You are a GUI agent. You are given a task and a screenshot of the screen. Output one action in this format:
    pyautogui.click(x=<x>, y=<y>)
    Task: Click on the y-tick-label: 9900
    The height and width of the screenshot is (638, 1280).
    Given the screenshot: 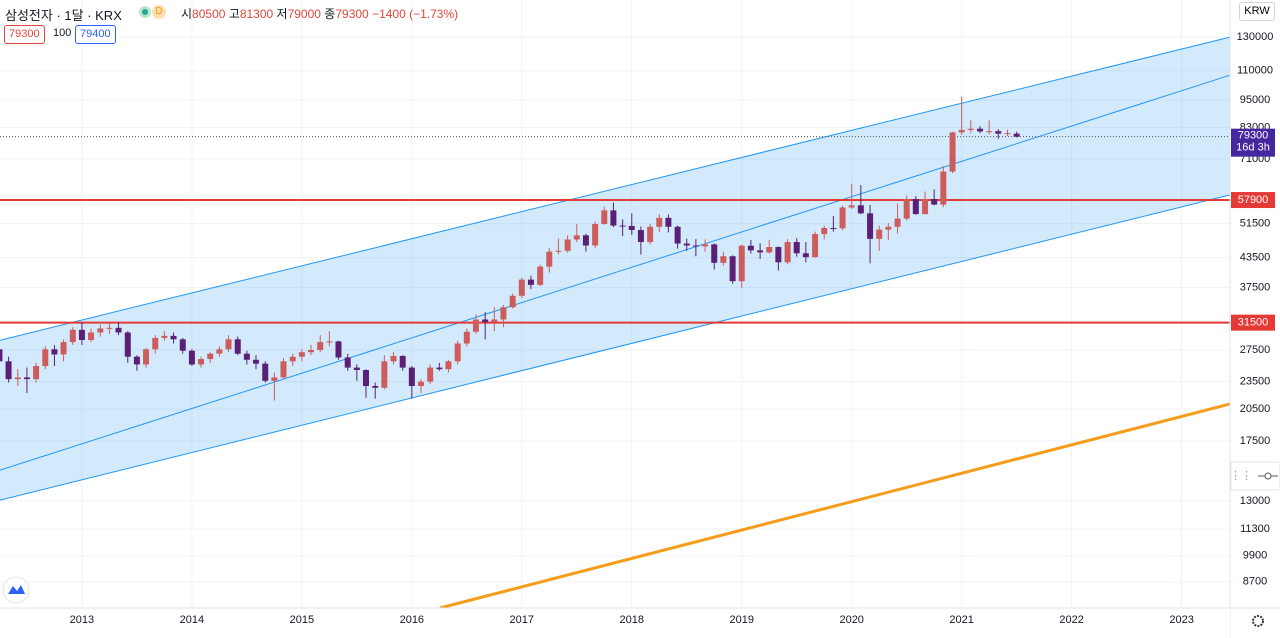 What is the action you would take?
    pyautogui.click(x=1255, y=556)
    